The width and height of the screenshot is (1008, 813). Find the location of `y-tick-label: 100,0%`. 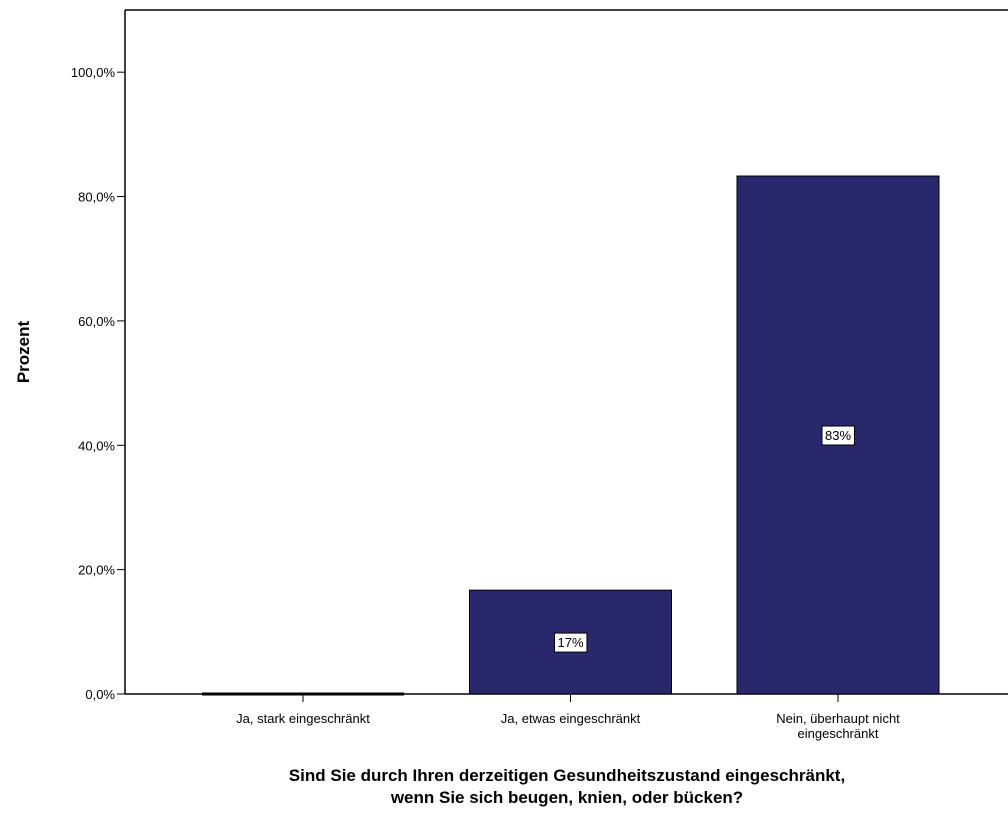

y-tick-label: 100,0% is located at coordinates (93, 72).